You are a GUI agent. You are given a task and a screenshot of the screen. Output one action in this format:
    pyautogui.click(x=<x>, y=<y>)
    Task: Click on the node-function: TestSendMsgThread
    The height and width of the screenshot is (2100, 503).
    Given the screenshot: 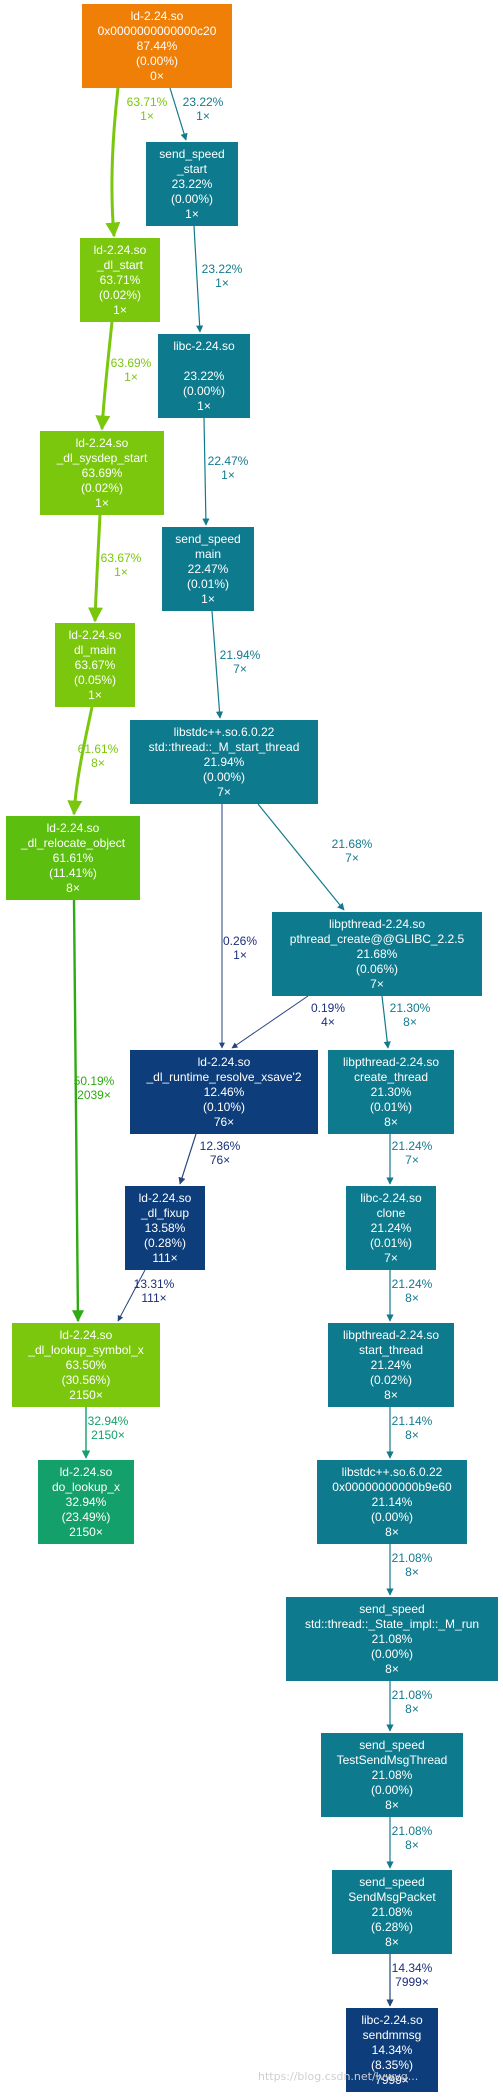 What is the action you would take?
    pyautogui.click(x=392, y=1760)
    